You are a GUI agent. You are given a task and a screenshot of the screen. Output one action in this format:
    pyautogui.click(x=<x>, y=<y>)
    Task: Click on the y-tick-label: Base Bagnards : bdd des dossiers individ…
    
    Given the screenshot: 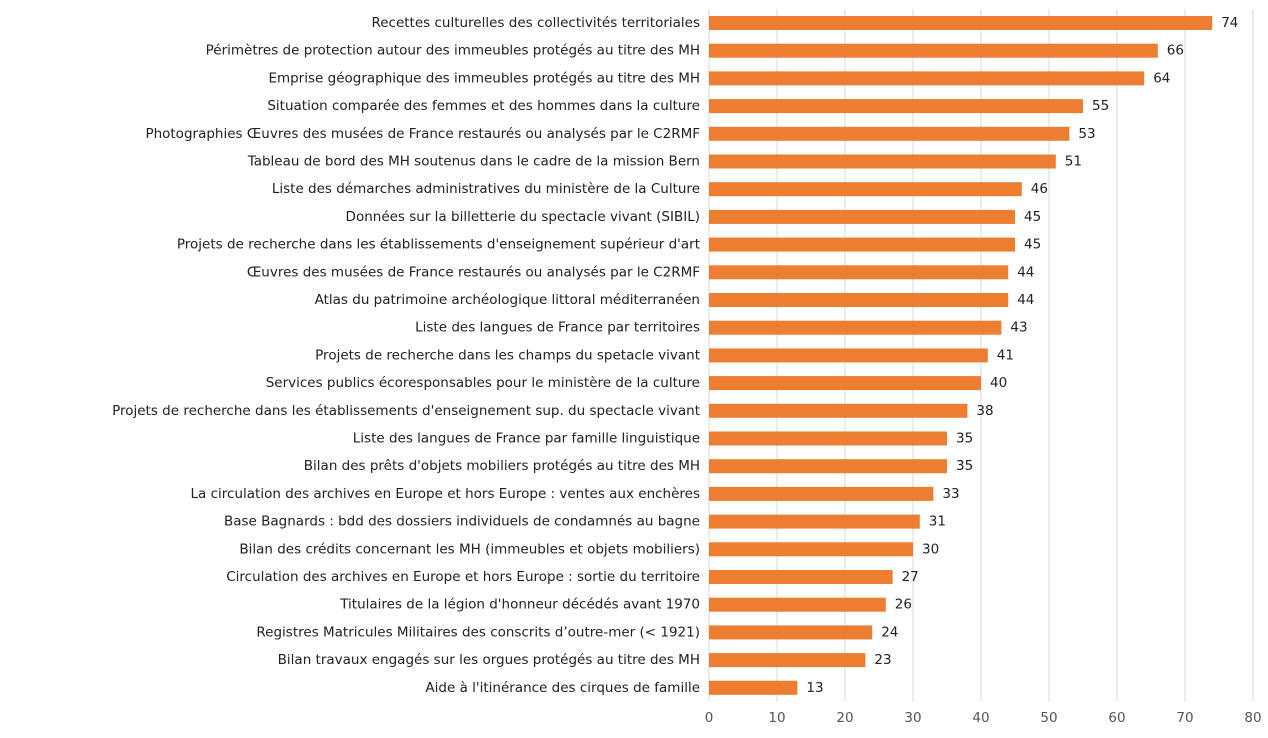 What is the action you would take?
    pyautogui.click(x=462, y=522)
    